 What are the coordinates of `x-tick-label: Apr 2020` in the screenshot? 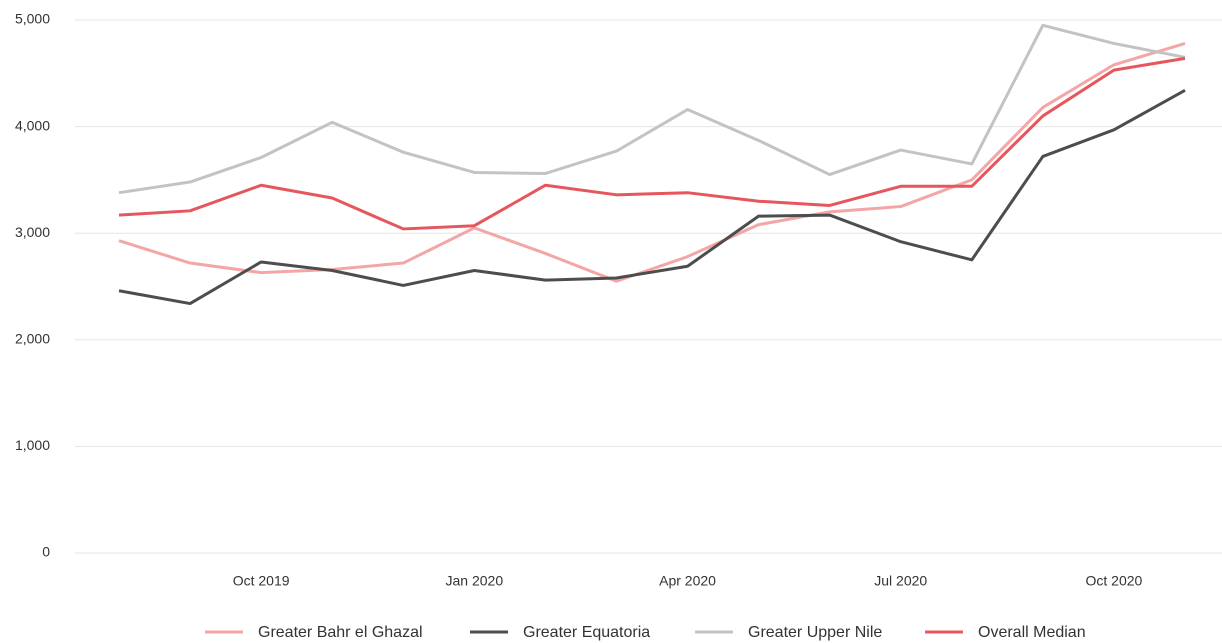 It's located at (687, 581).